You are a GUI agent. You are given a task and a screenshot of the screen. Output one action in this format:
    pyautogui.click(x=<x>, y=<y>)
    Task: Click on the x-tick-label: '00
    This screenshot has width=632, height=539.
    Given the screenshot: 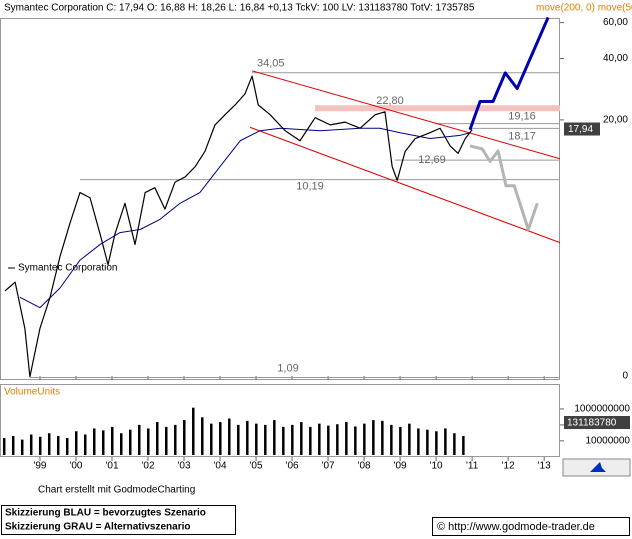 What is the action you would take?
    pyautogui.click(x=75, y=466)
    